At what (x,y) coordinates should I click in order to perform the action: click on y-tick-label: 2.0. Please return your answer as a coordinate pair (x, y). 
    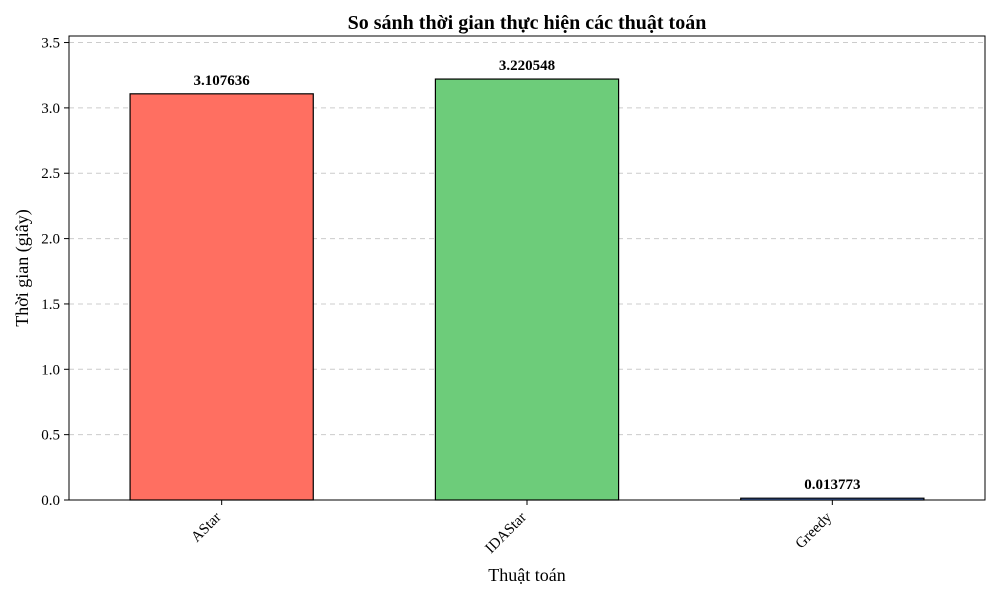
    Looking at the image, I should click on (50, 240).